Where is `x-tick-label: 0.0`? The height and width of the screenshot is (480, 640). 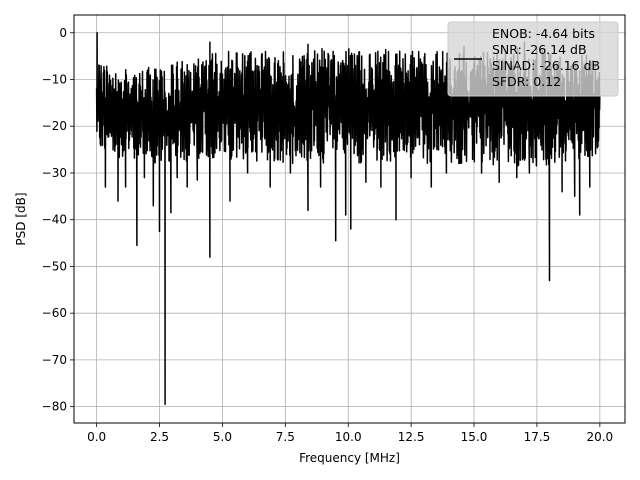
x-tick-label: 0.0 is located at coordinates (96, 437).